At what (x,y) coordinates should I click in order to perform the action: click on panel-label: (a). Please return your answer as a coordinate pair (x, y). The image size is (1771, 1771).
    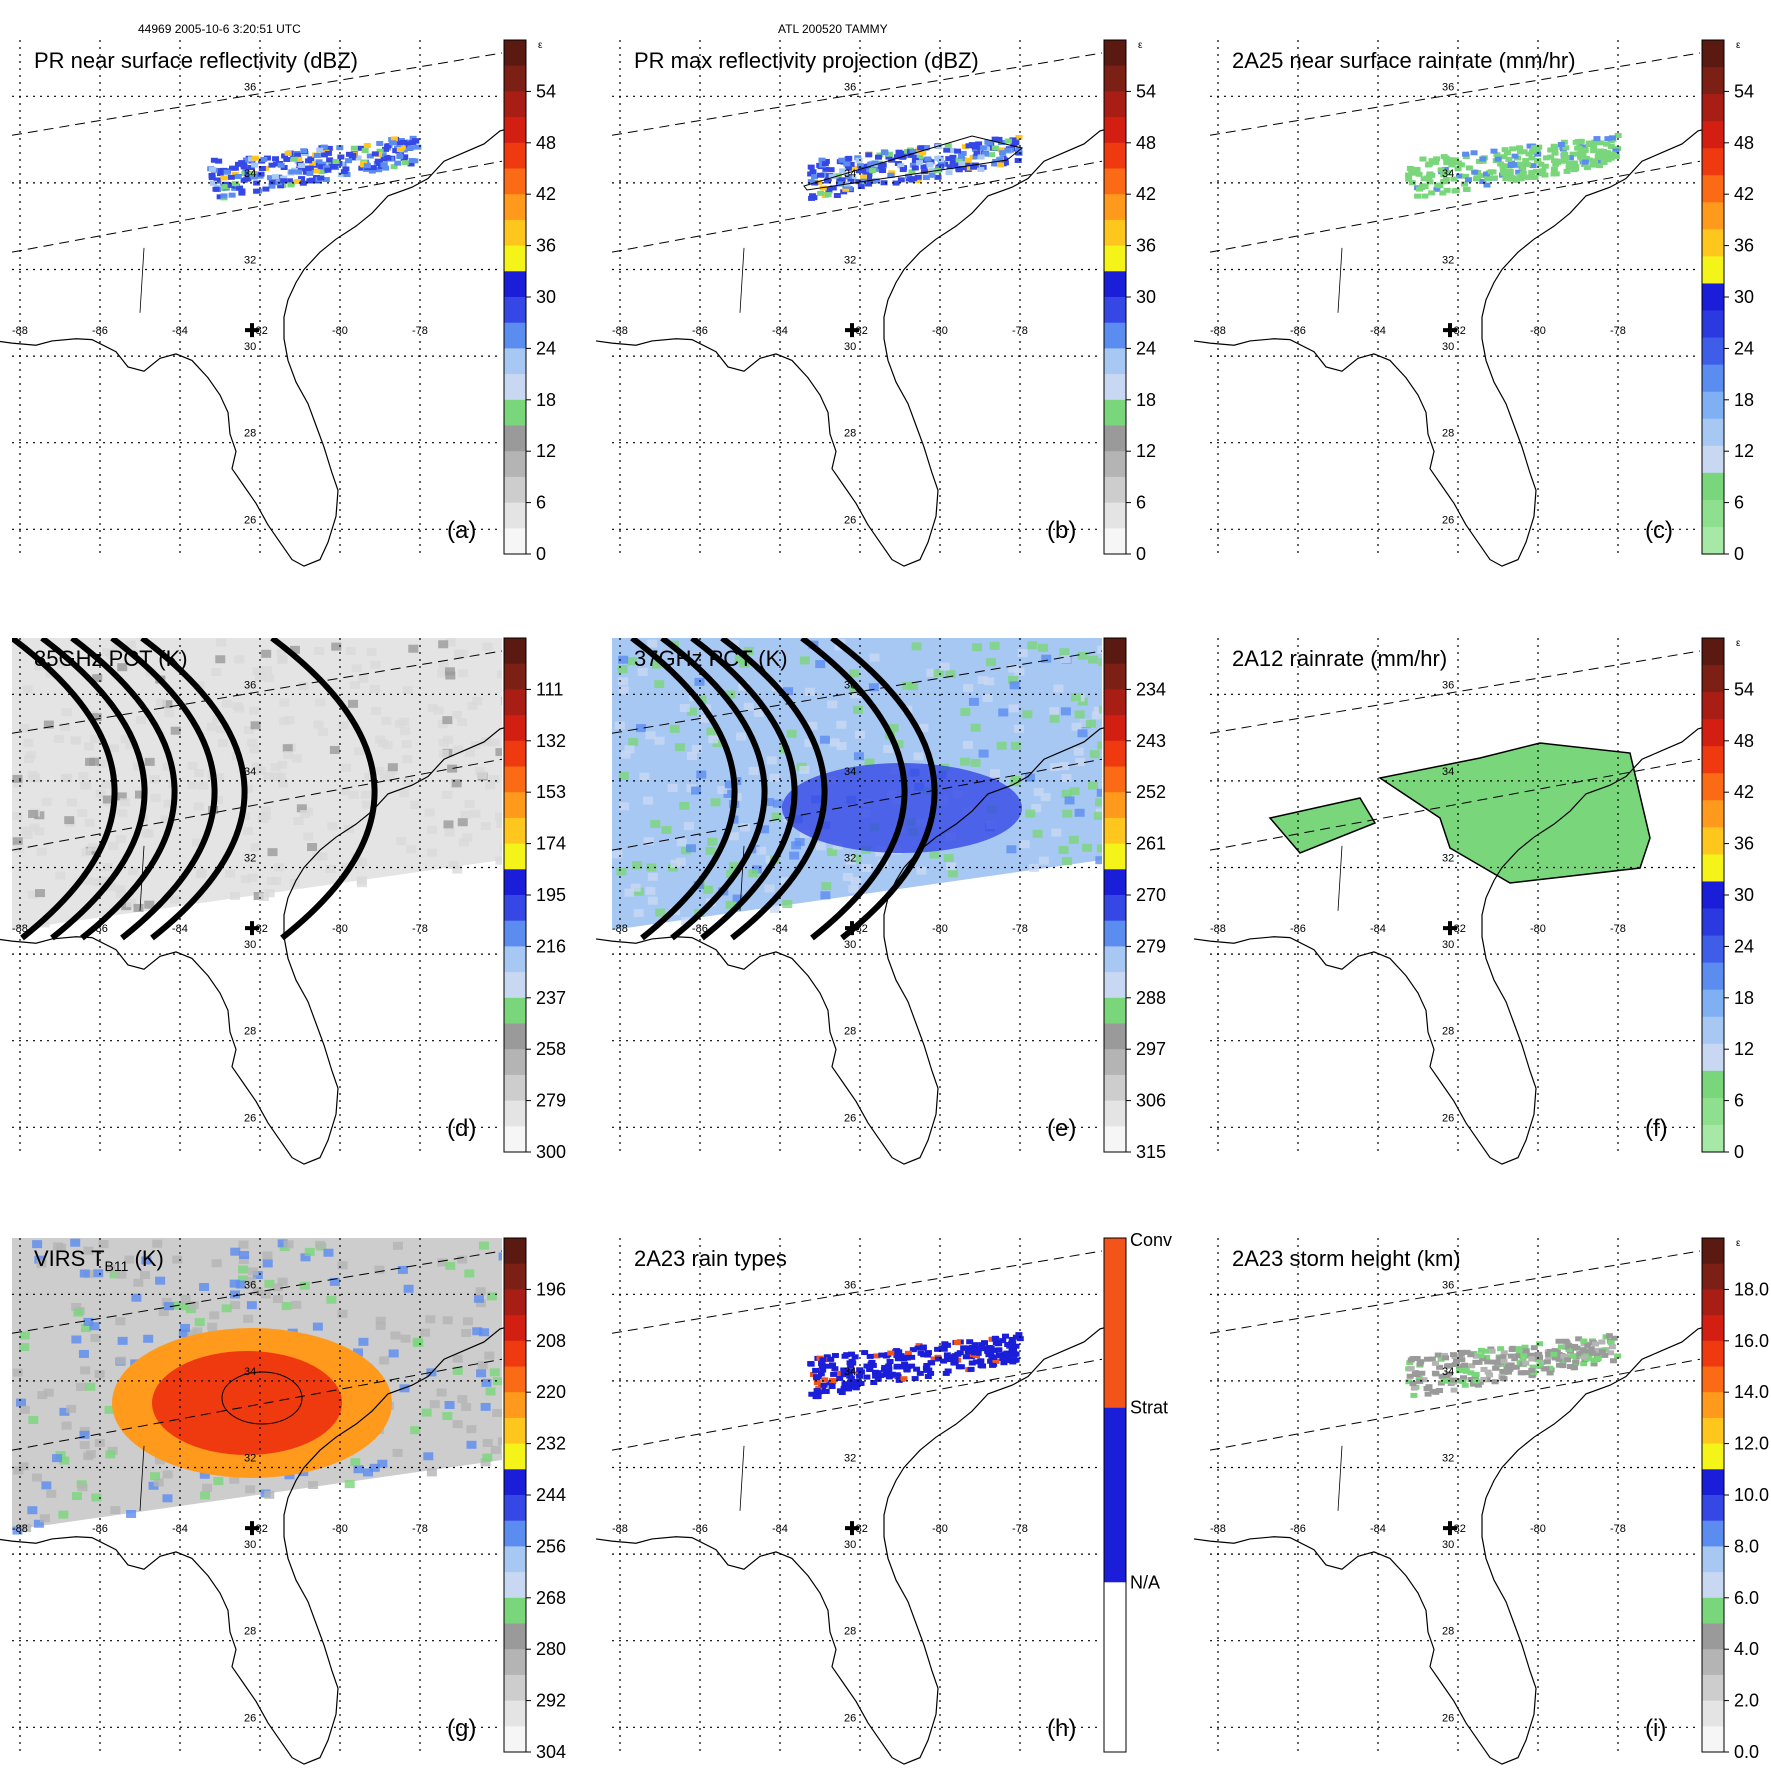
    Looking at the image, I should click on (461, 530).